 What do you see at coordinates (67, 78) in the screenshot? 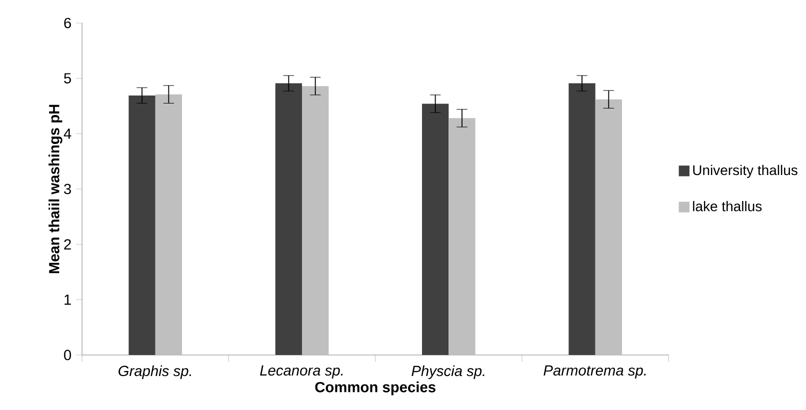
I see `y-tick-label: 5` at bounding box center [67, 78].